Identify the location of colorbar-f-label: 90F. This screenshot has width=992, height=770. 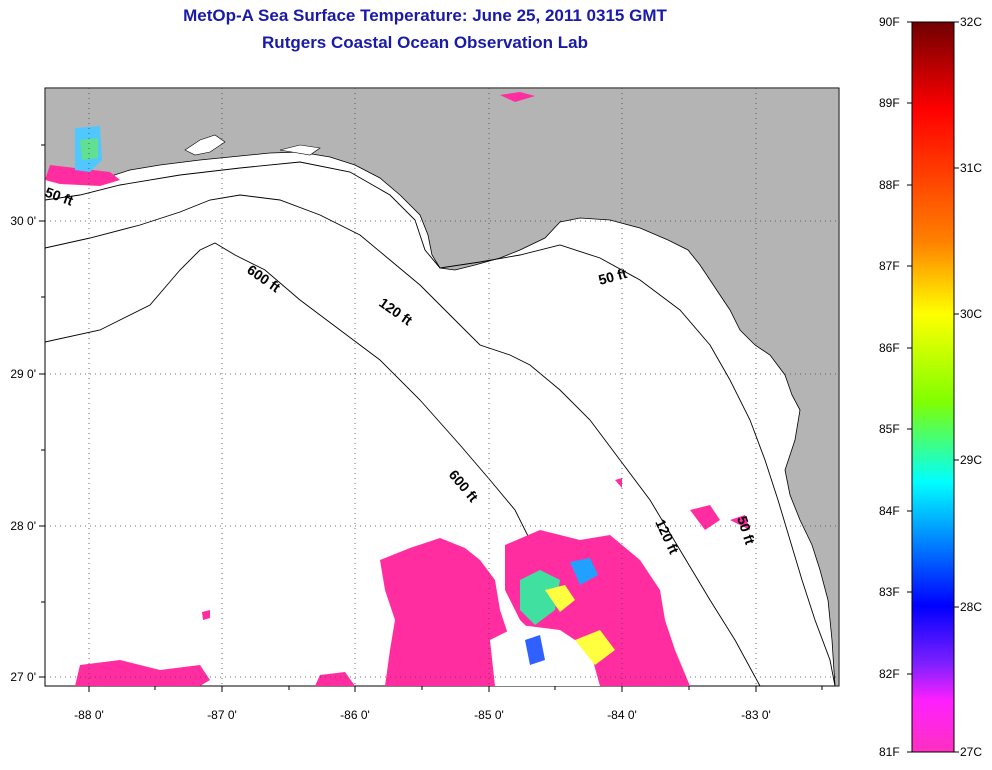
(889, 22).